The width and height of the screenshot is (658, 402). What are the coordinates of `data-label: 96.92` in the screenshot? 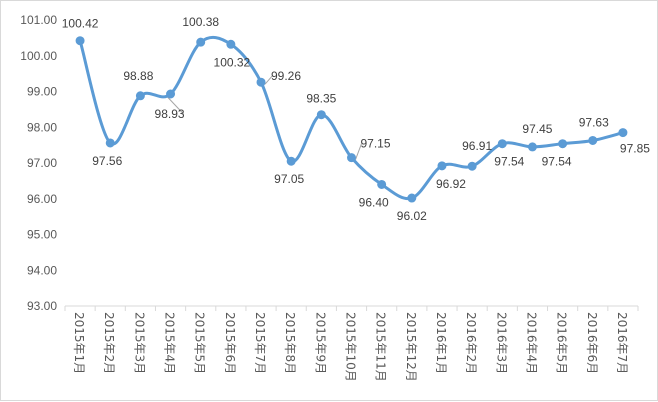 It's located at (451, 184).